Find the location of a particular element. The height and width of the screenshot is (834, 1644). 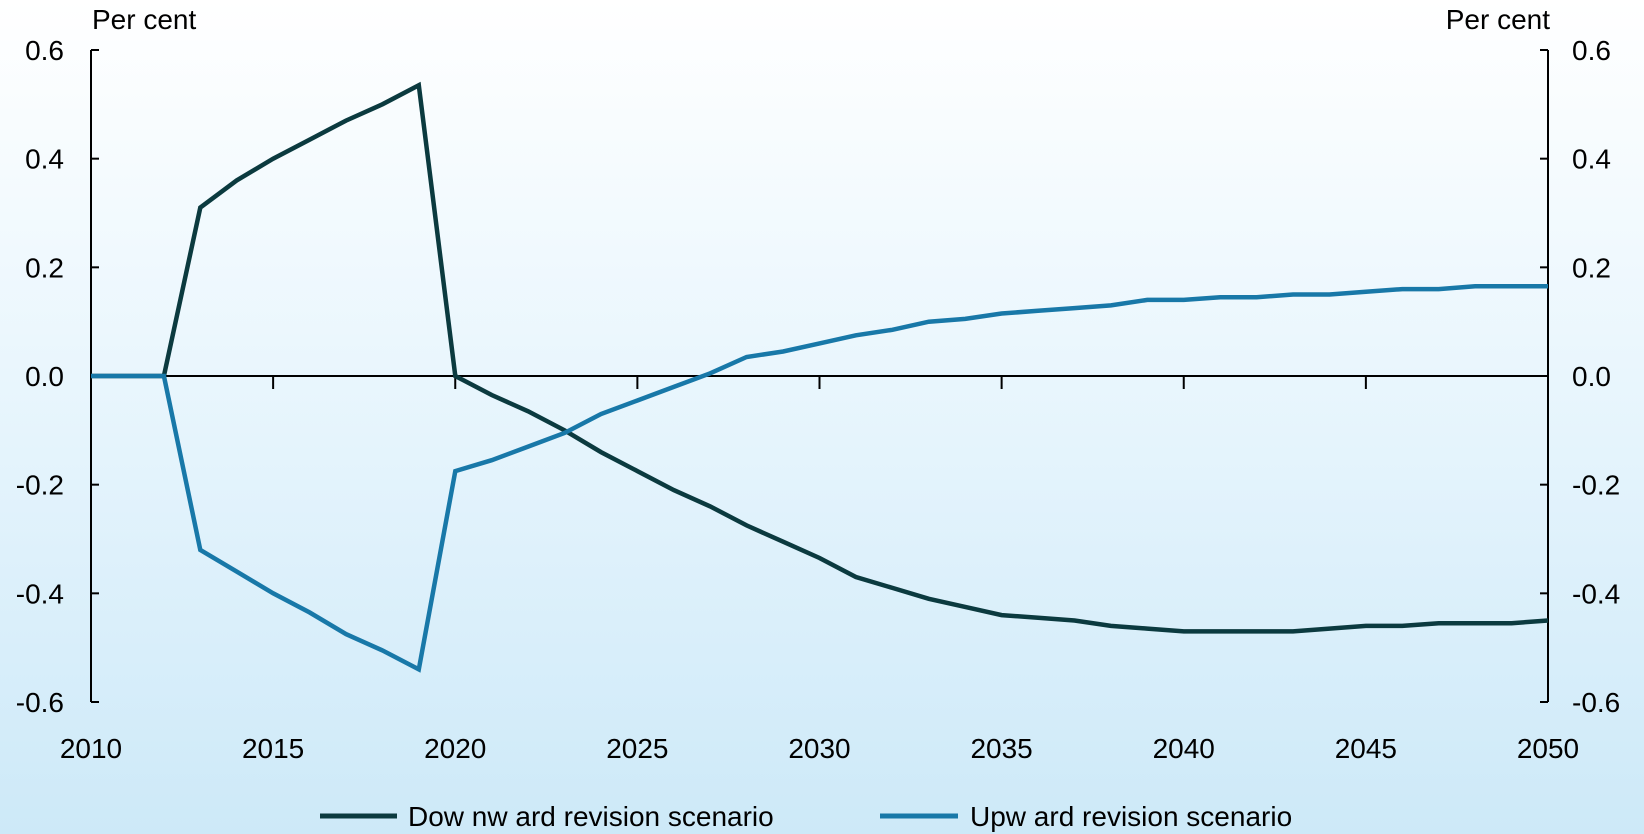

x-tick-label: 2030 is located at coordinates (819, 748).